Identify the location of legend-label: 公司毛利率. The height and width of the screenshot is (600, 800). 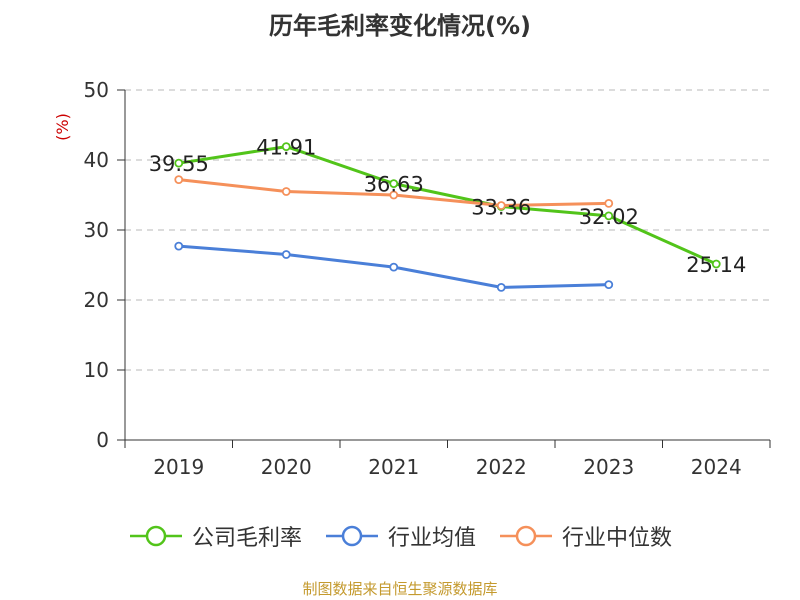
(246, 538).